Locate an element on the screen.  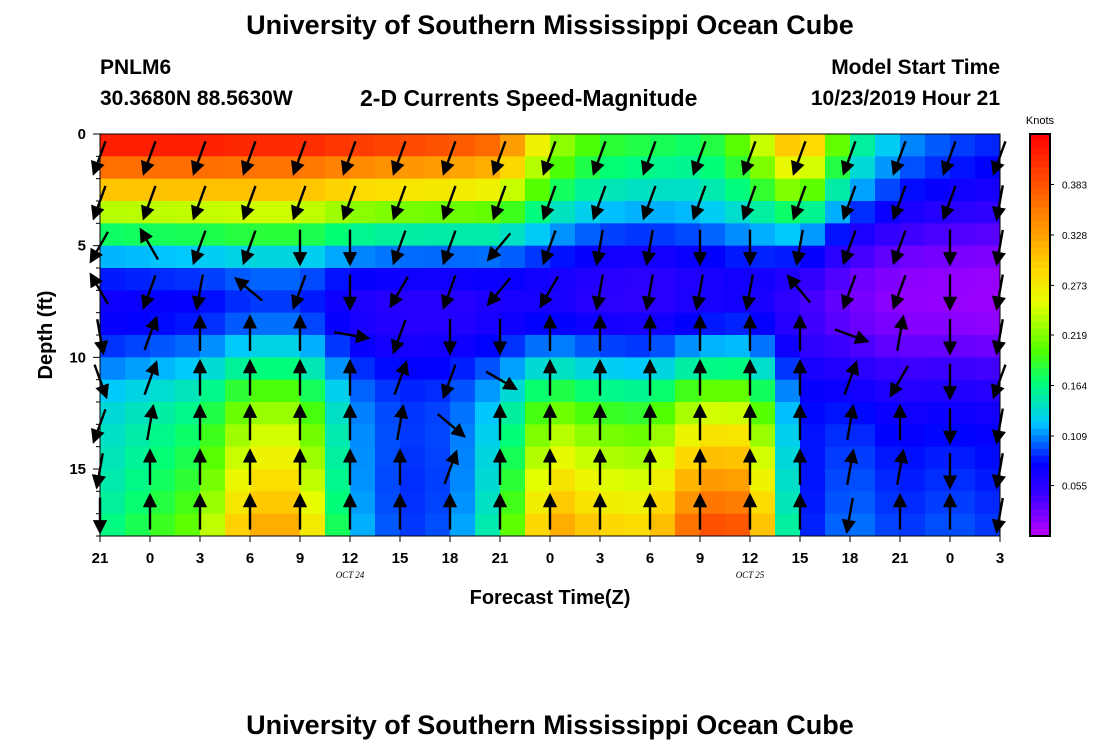
colorbar: Knots 0.383 0.328 0.273 0.219 0.164 0.109 0.055 is located at coordinates (1056, 326).